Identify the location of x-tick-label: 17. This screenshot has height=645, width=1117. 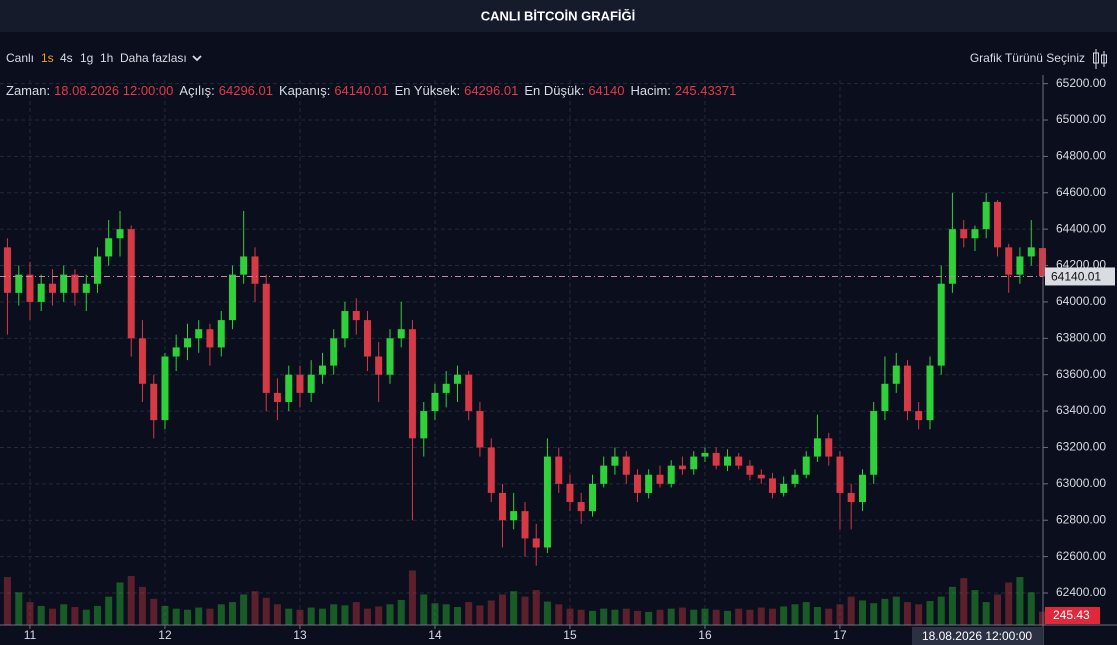
(840, 635).